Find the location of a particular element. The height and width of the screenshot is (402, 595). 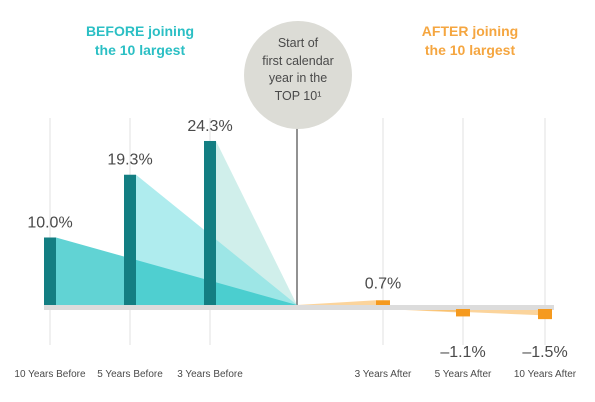

data-label-0: 10.0% is located at coordinates (49, 223).